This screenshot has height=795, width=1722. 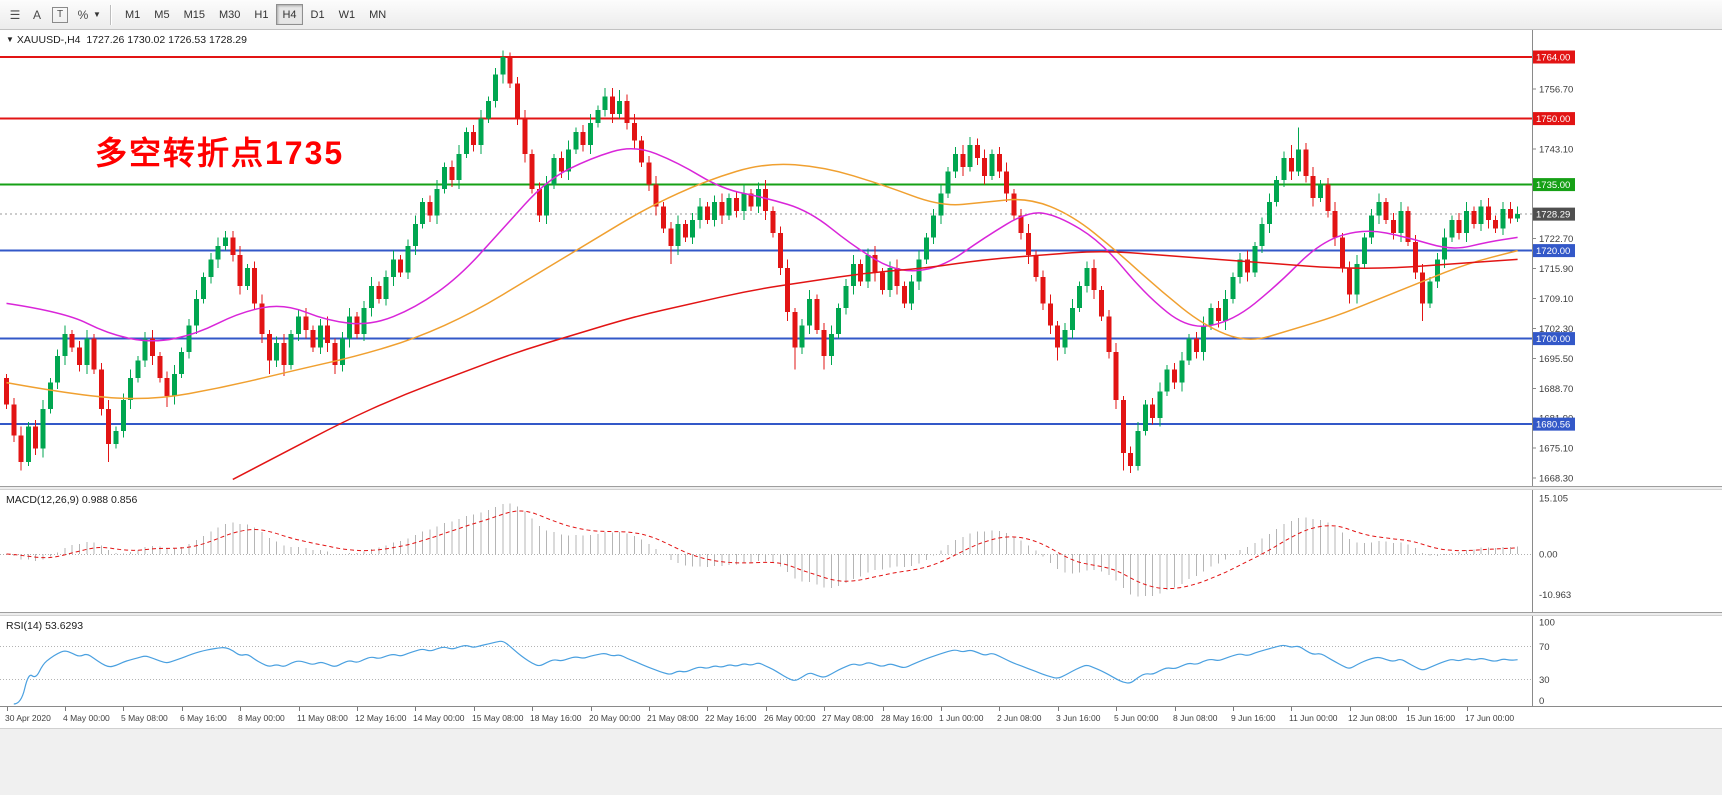 What do you see at coordinates (861, 15) in the screenshot?
I see `toolbar: ☰ A T% ▼ M1 M5 M15 M30 H1 H4 D1 W1 MN` at bounding box center [861, 15].